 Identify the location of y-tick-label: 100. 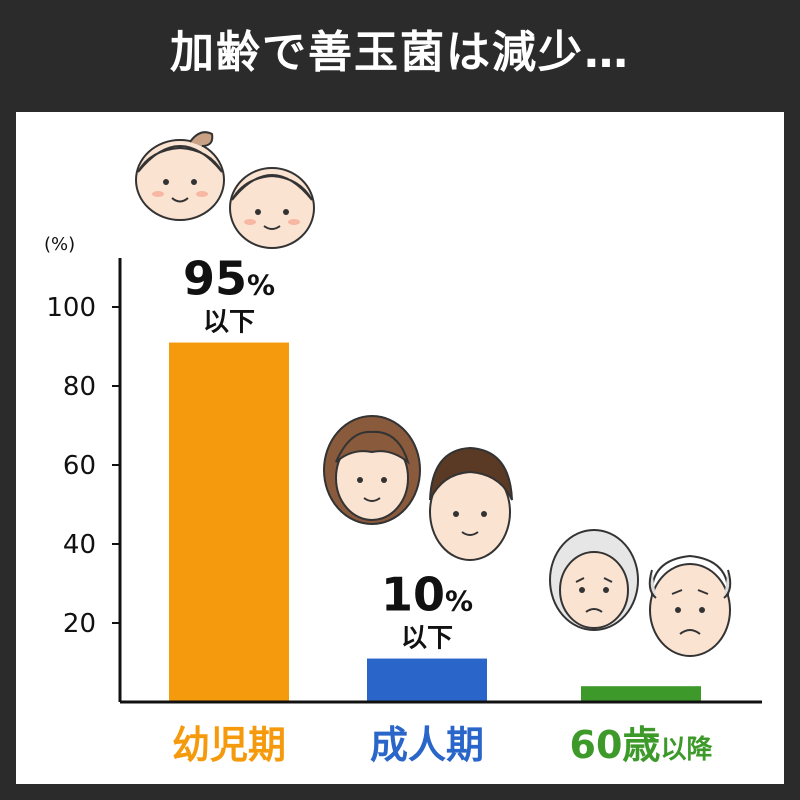
(71, 308).